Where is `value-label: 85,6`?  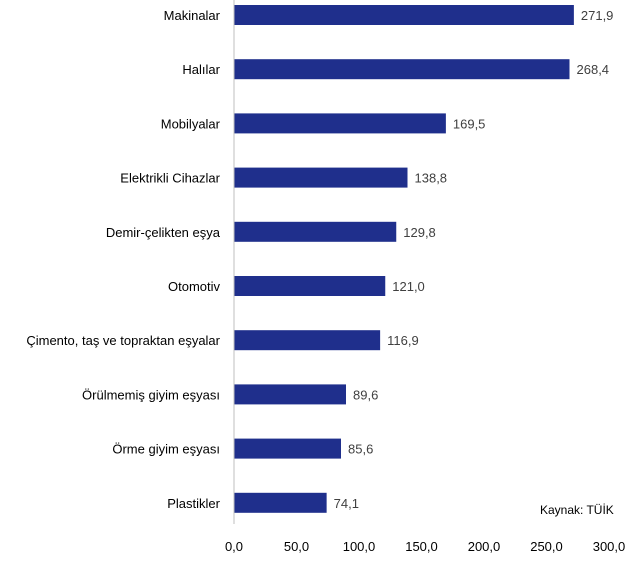 value-label: 85,6 is located at coordinates (360, 449).